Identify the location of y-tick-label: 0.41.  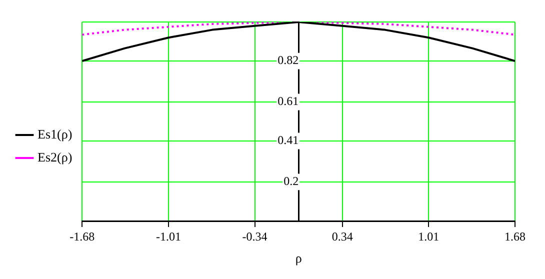
(288, 140).